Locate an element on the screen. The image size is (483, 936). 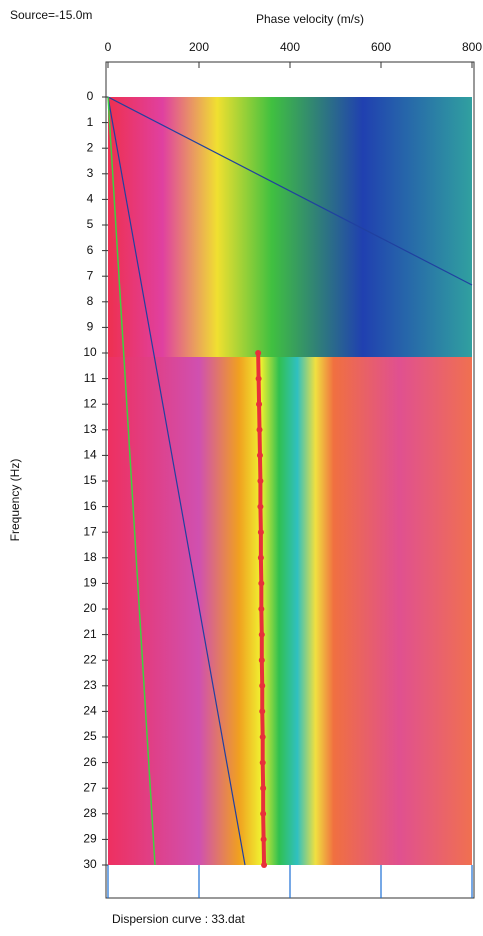
x-tick-label: 800 is located at coordinates (472, 47).